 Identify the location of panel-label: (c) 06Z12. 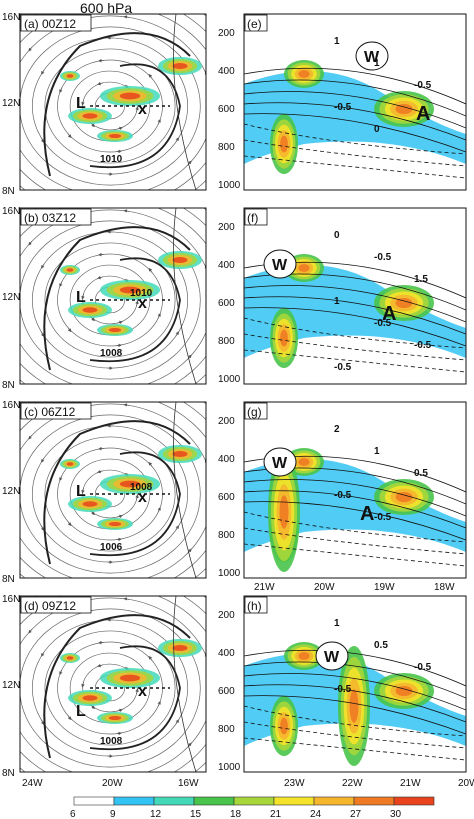
(50, 412).